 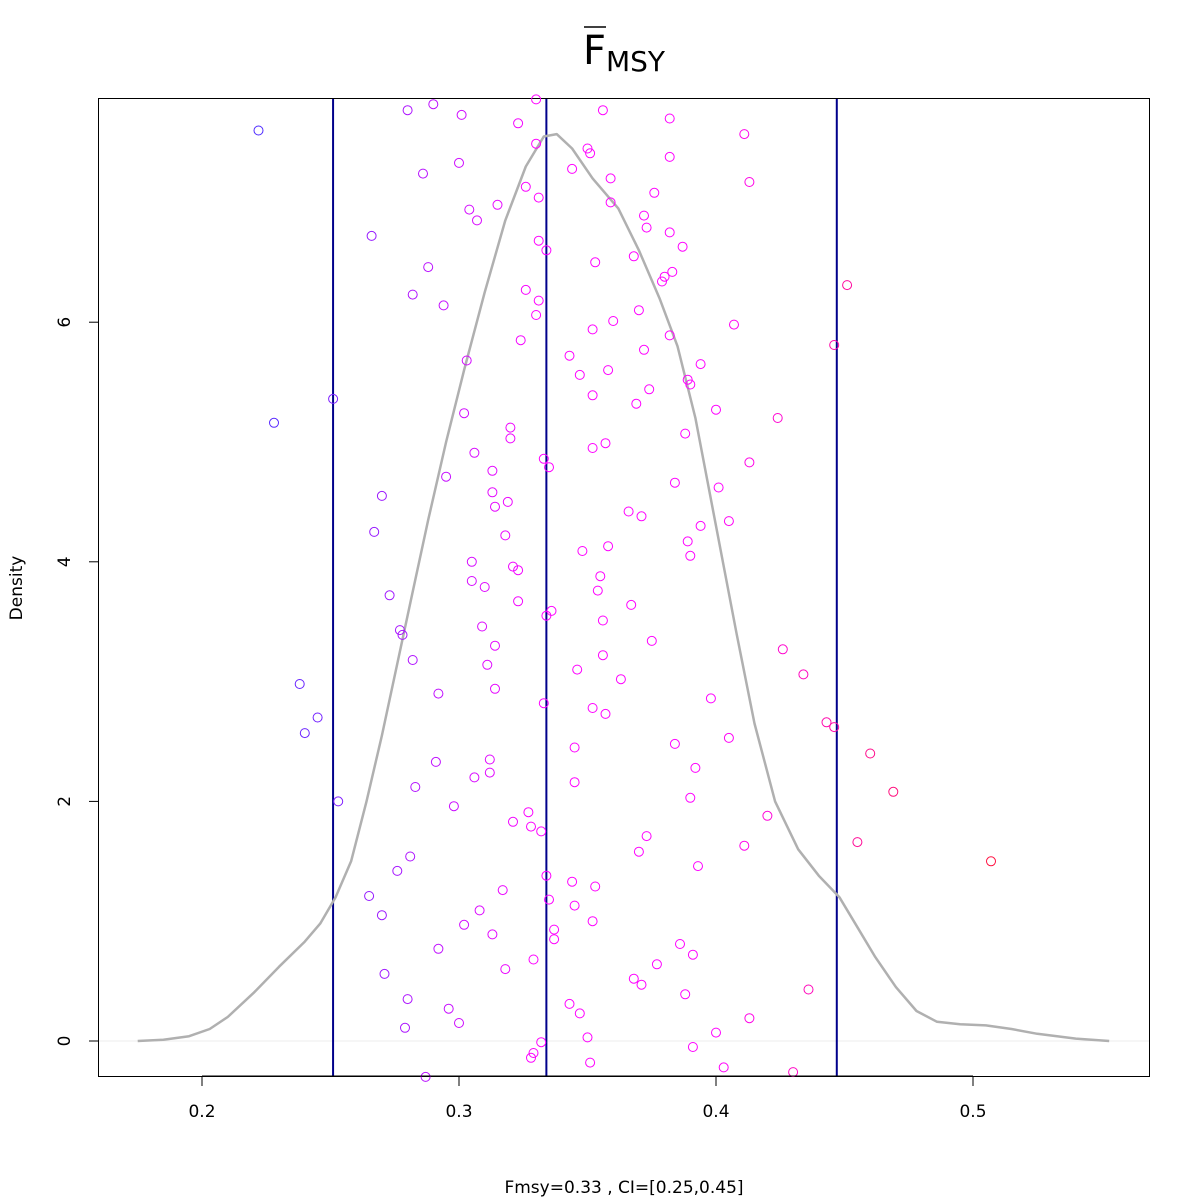 I want to click on y-axis: 0 2 4 6, so click(x=77, y=681).